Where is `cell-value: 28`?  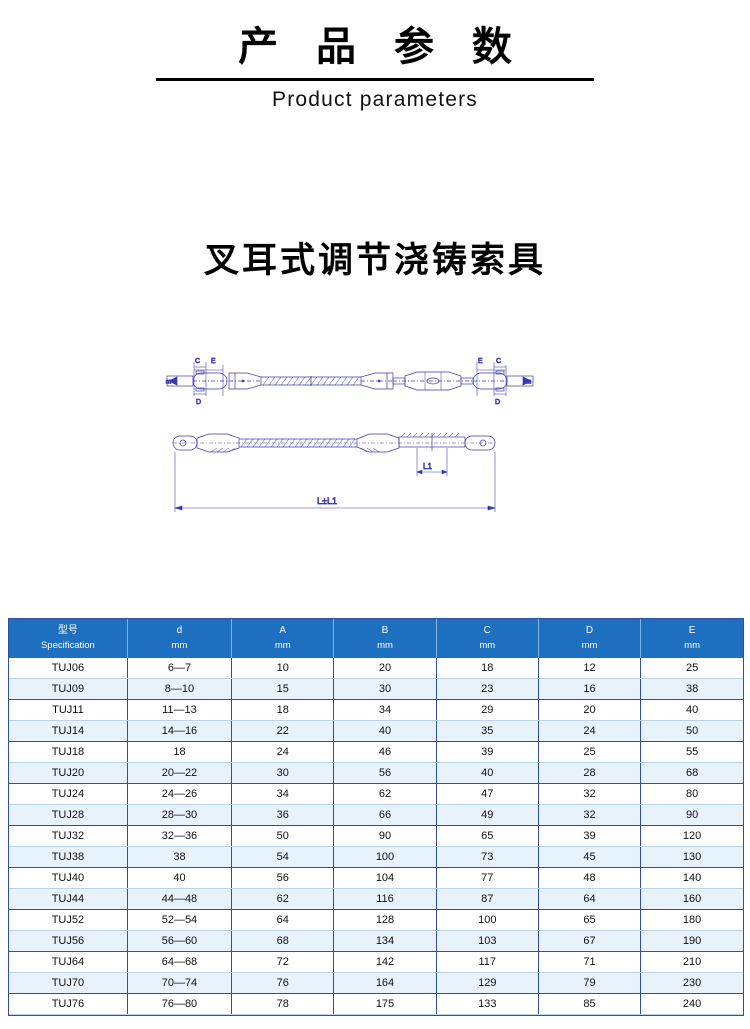 cell-value: 28 is located at coordinates (590, 773).